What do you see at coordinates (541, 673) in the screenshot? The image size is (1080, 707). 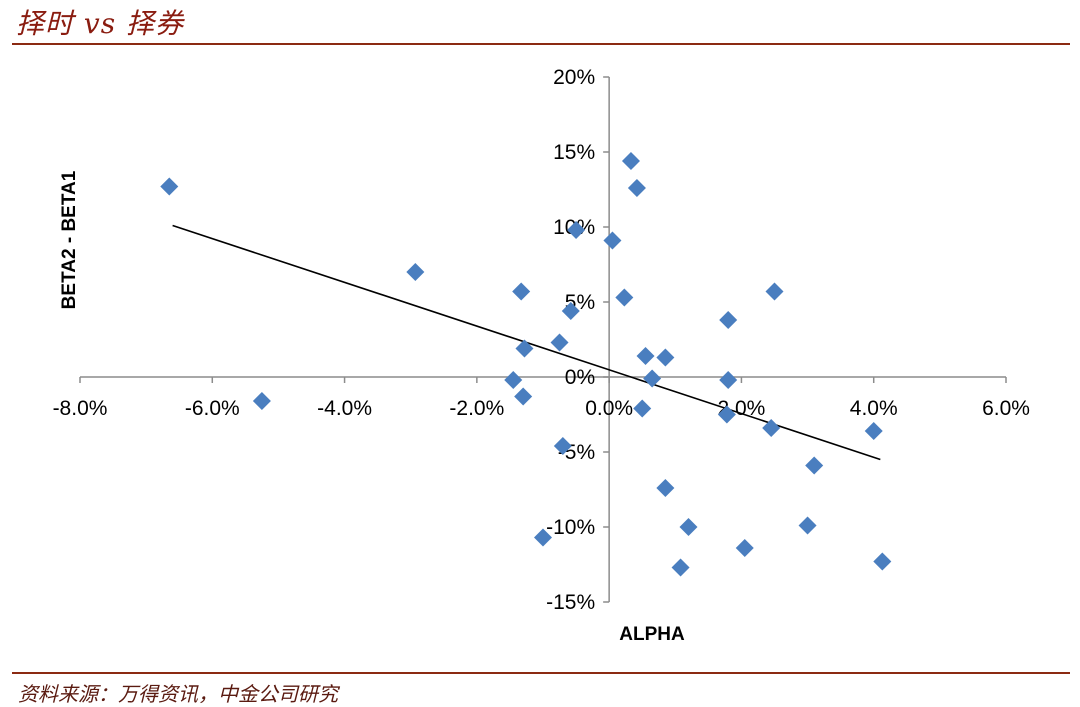 I see `footer-divider` at bounding box center [541, 673].